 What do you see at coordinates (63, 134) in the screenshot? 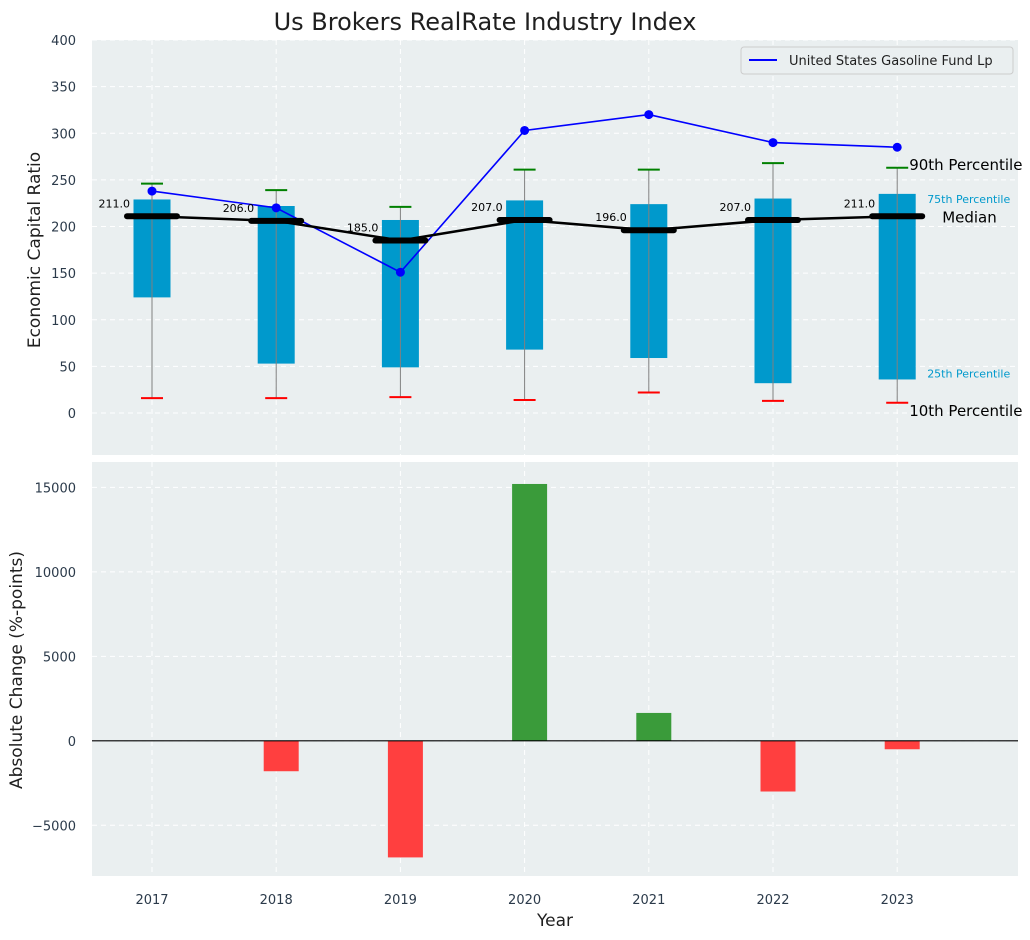
I see `top-y-tick-label: 300` at bounding box center [63, 134].